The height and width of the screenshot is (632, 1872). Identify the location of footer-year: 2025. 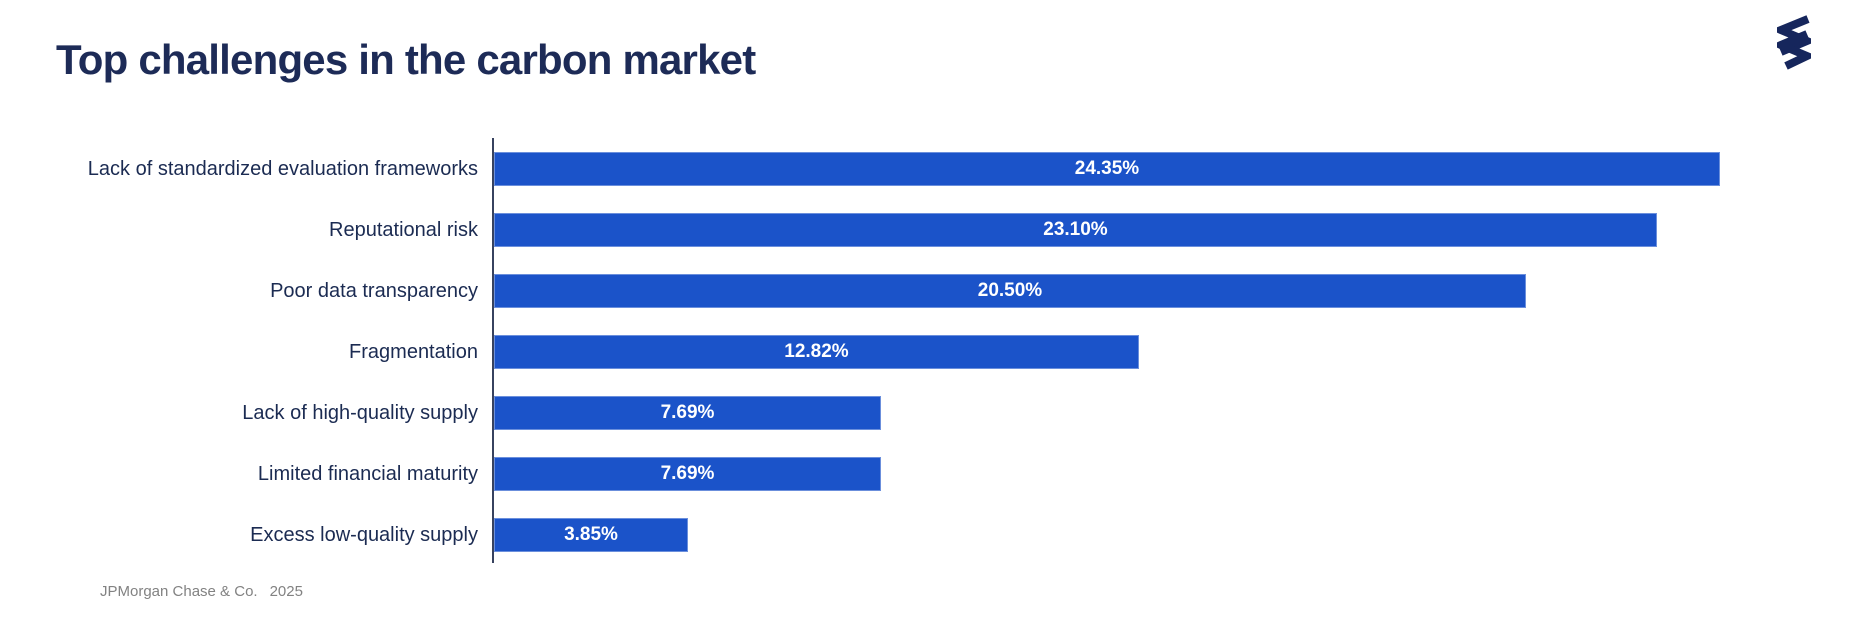
(286, 591).